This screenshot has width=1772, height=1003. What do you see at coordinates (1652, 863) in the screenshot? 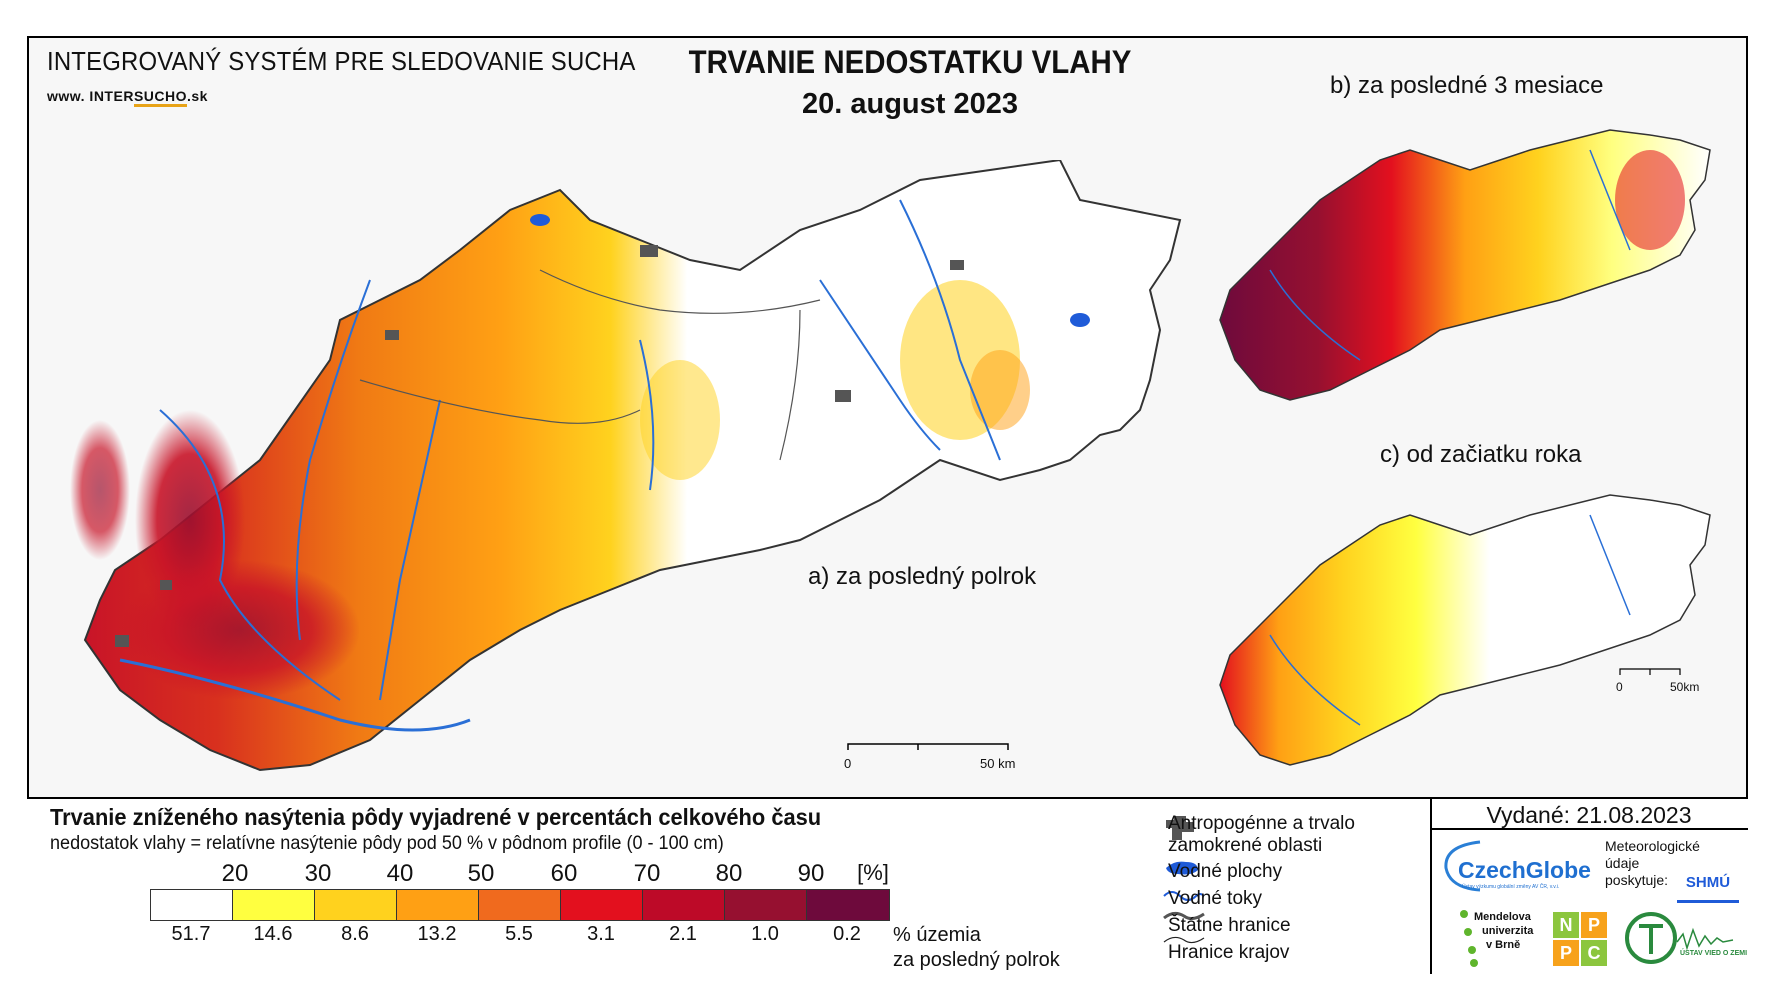
I see `meteo-credit: Meteorologické údaje poskytuje:` at bounding box center [1652, 863].